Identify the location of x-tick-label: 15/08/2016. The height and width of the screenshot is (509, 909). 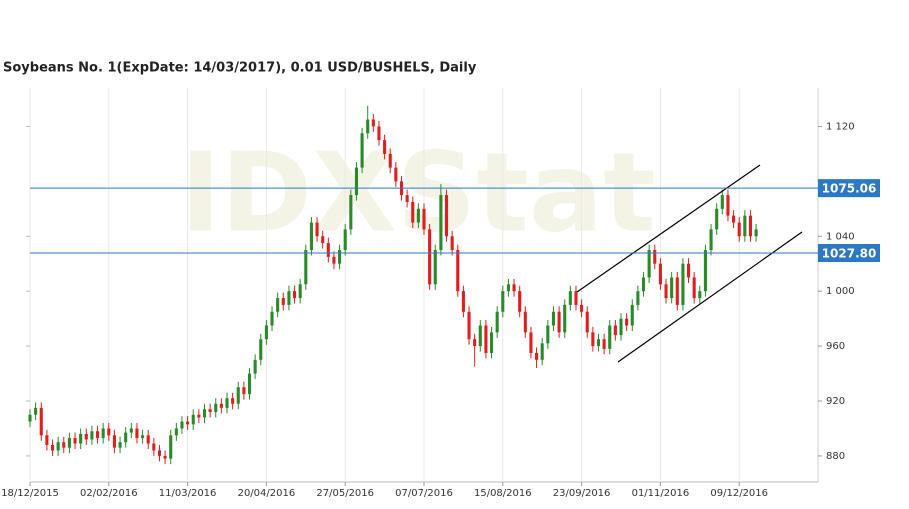
(503, 493).